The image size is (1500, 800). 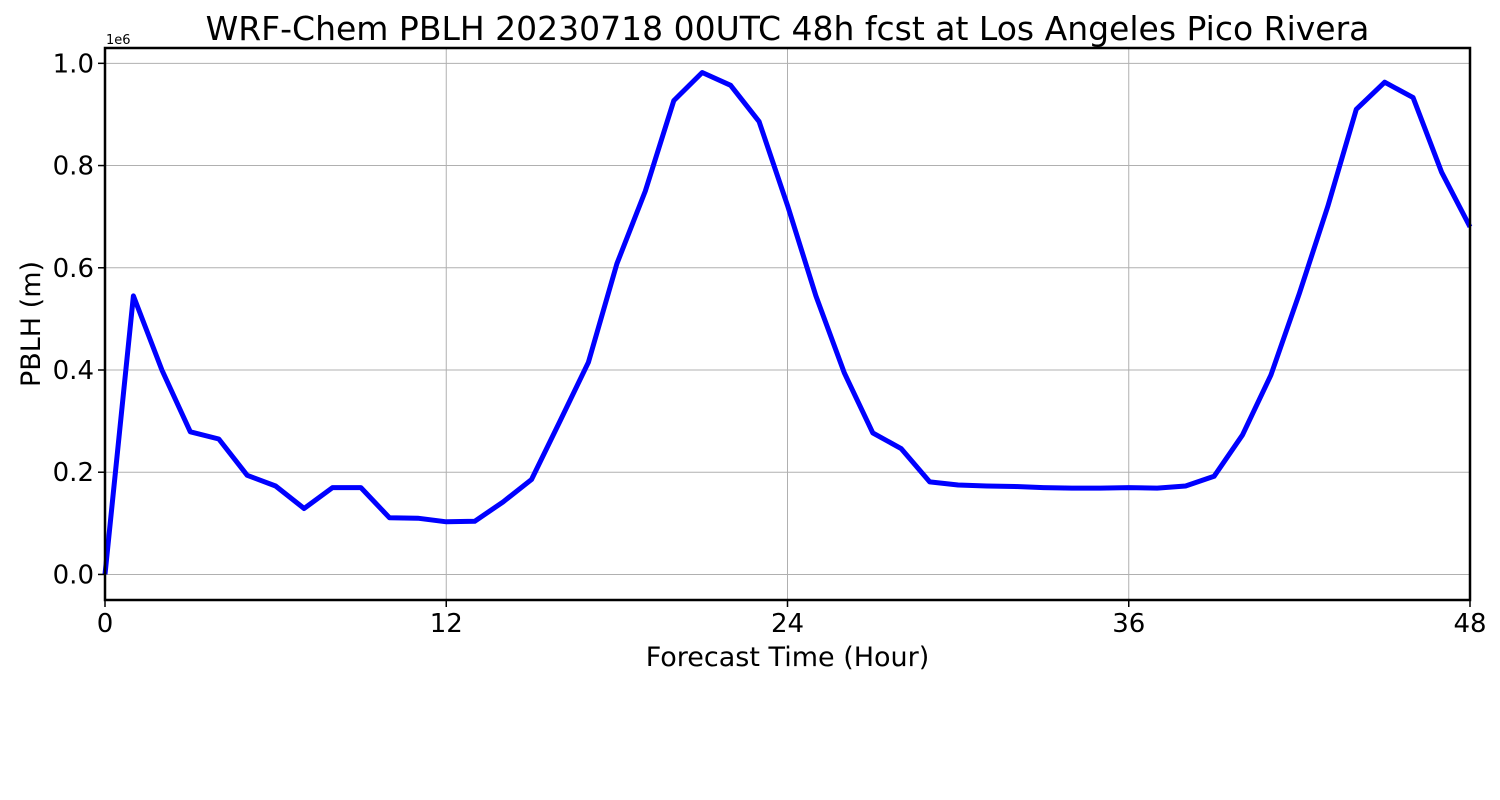 I want to click on y-tick-label: 0.2, so click(x=73, y=473).